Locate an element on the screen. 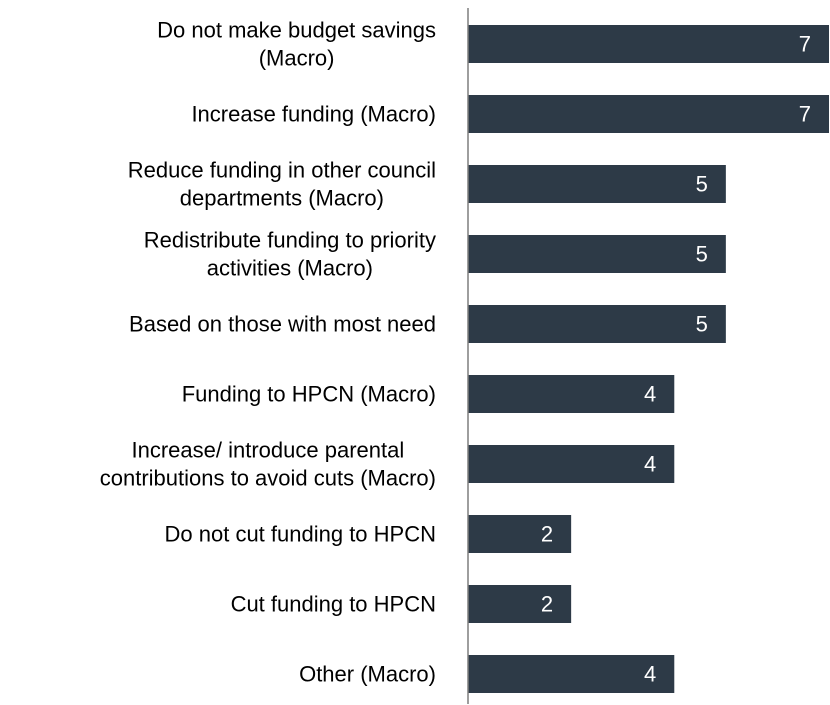 The width and height of the screenshot is (830, 705). category-label: Cut funding to HPCN is located at coordinates (333, 604).